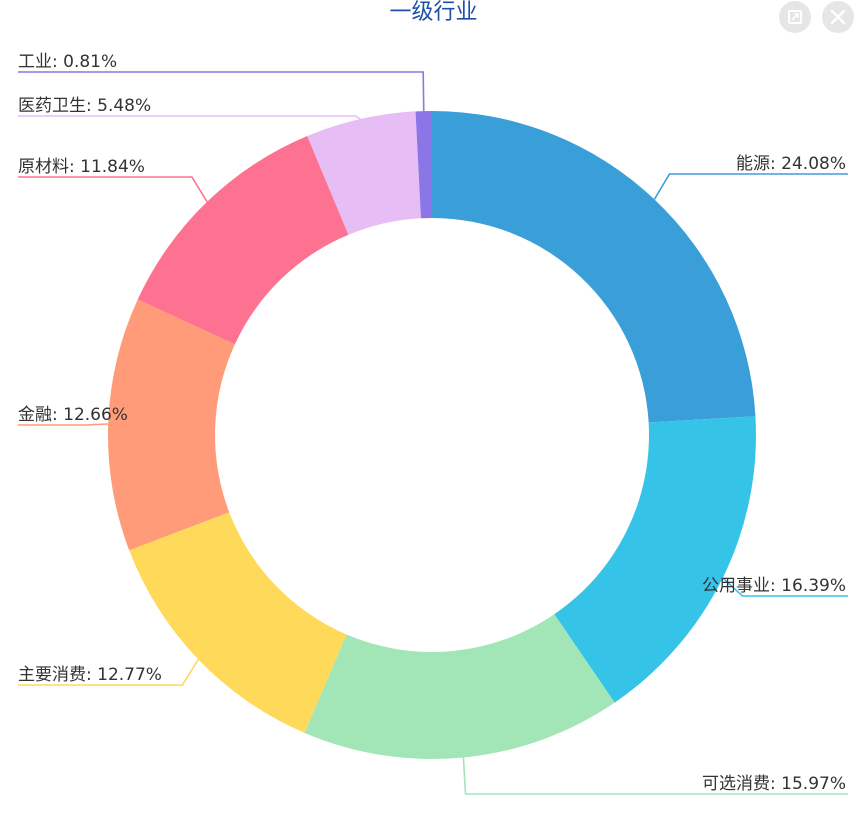 The height and width of the screenshot is (813, 867). Describe the element at coordinates (84, 106) in the screenshot. I see `slice-label-7: 医药卫生: 5.48%` at that location.